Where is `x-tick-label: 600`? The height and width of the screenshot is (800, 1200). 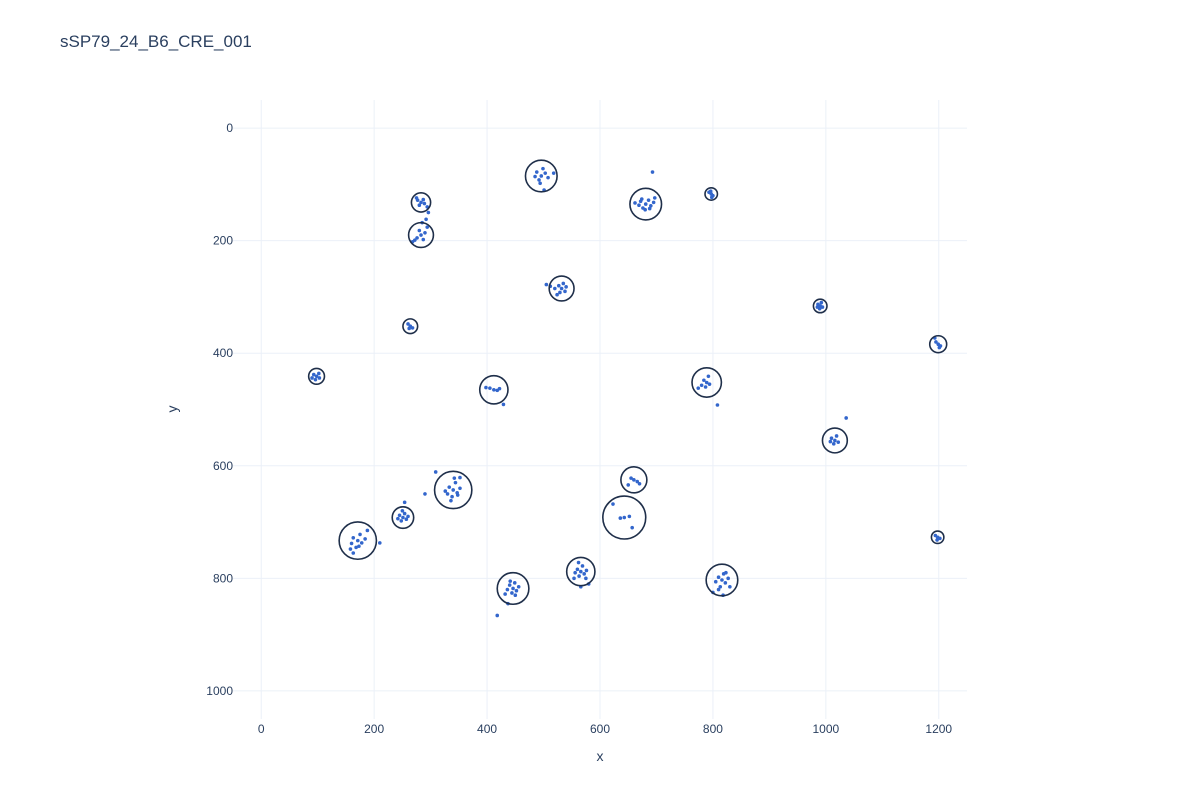
x-tick-label: 600 is located at coordinates (600, 729).